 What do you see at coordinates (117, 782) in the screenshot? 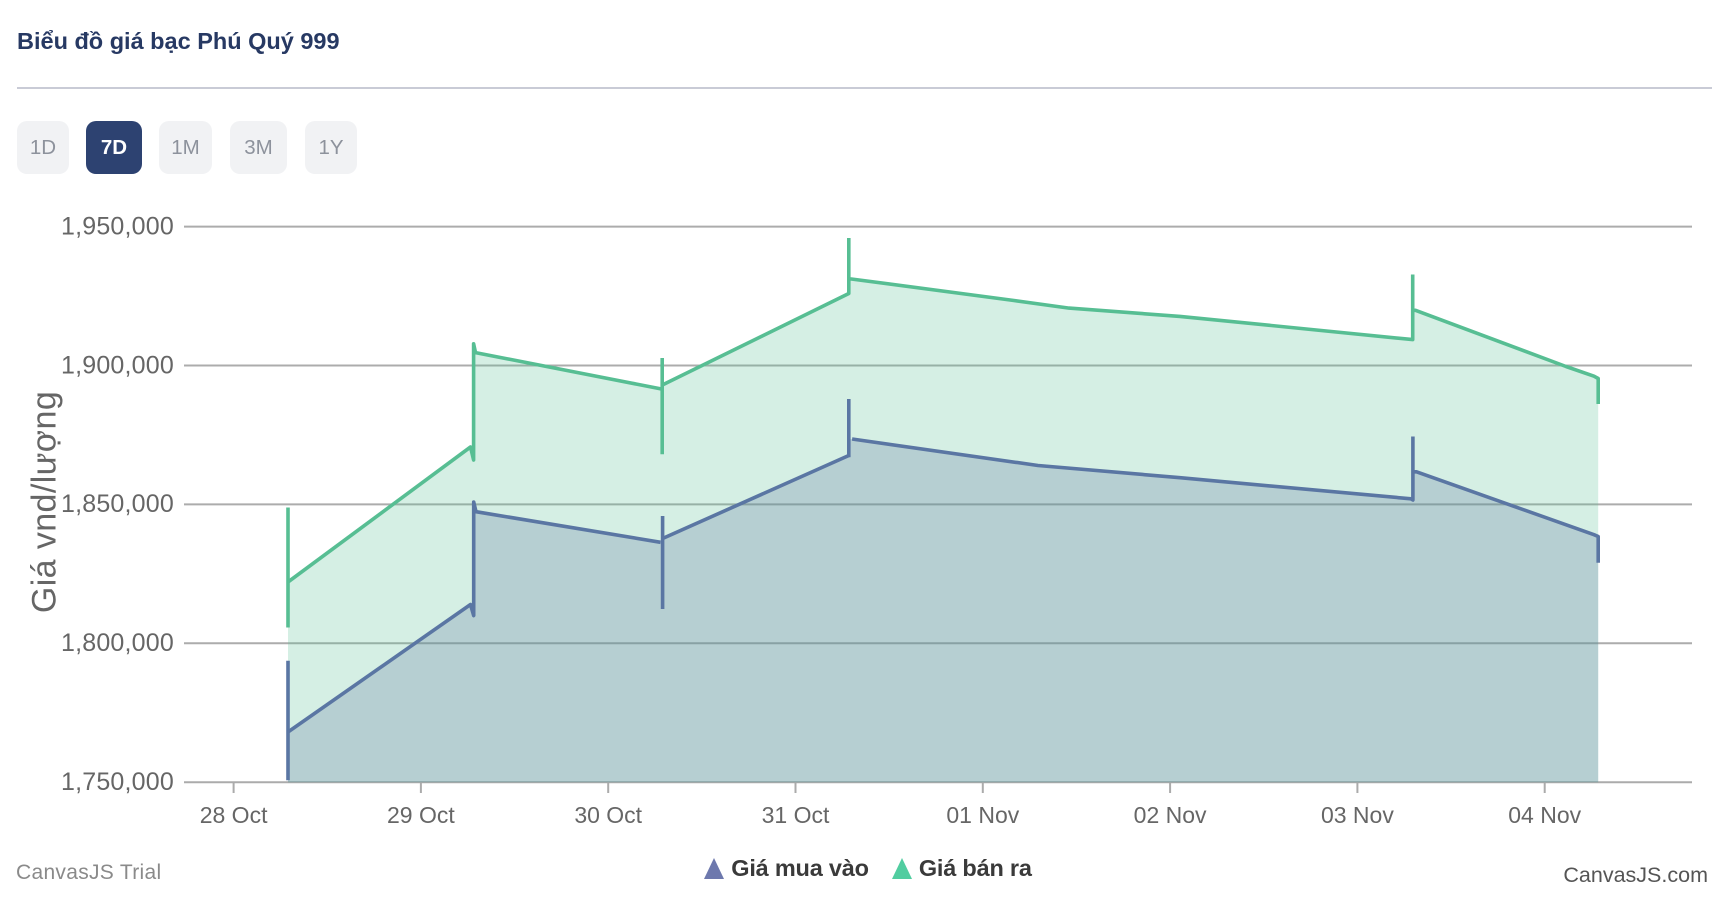
I see `svg-text: 1,750,000` at bounding box center [117, 782].